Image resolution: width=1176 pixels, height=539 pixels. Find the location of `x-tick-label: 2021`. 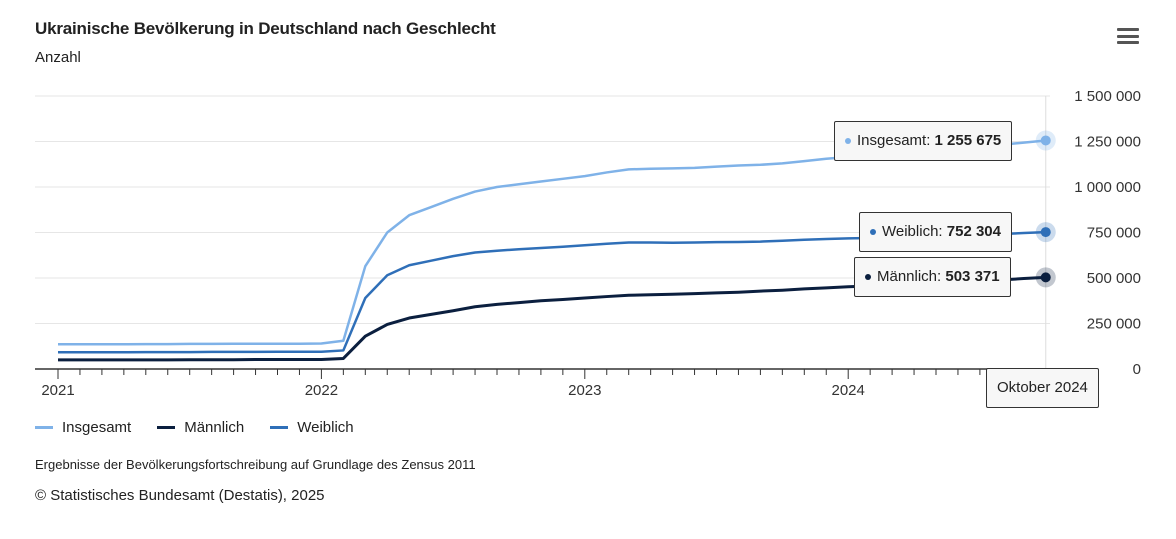

x-tick-label: 2021 is located at coordinates (57, 390).